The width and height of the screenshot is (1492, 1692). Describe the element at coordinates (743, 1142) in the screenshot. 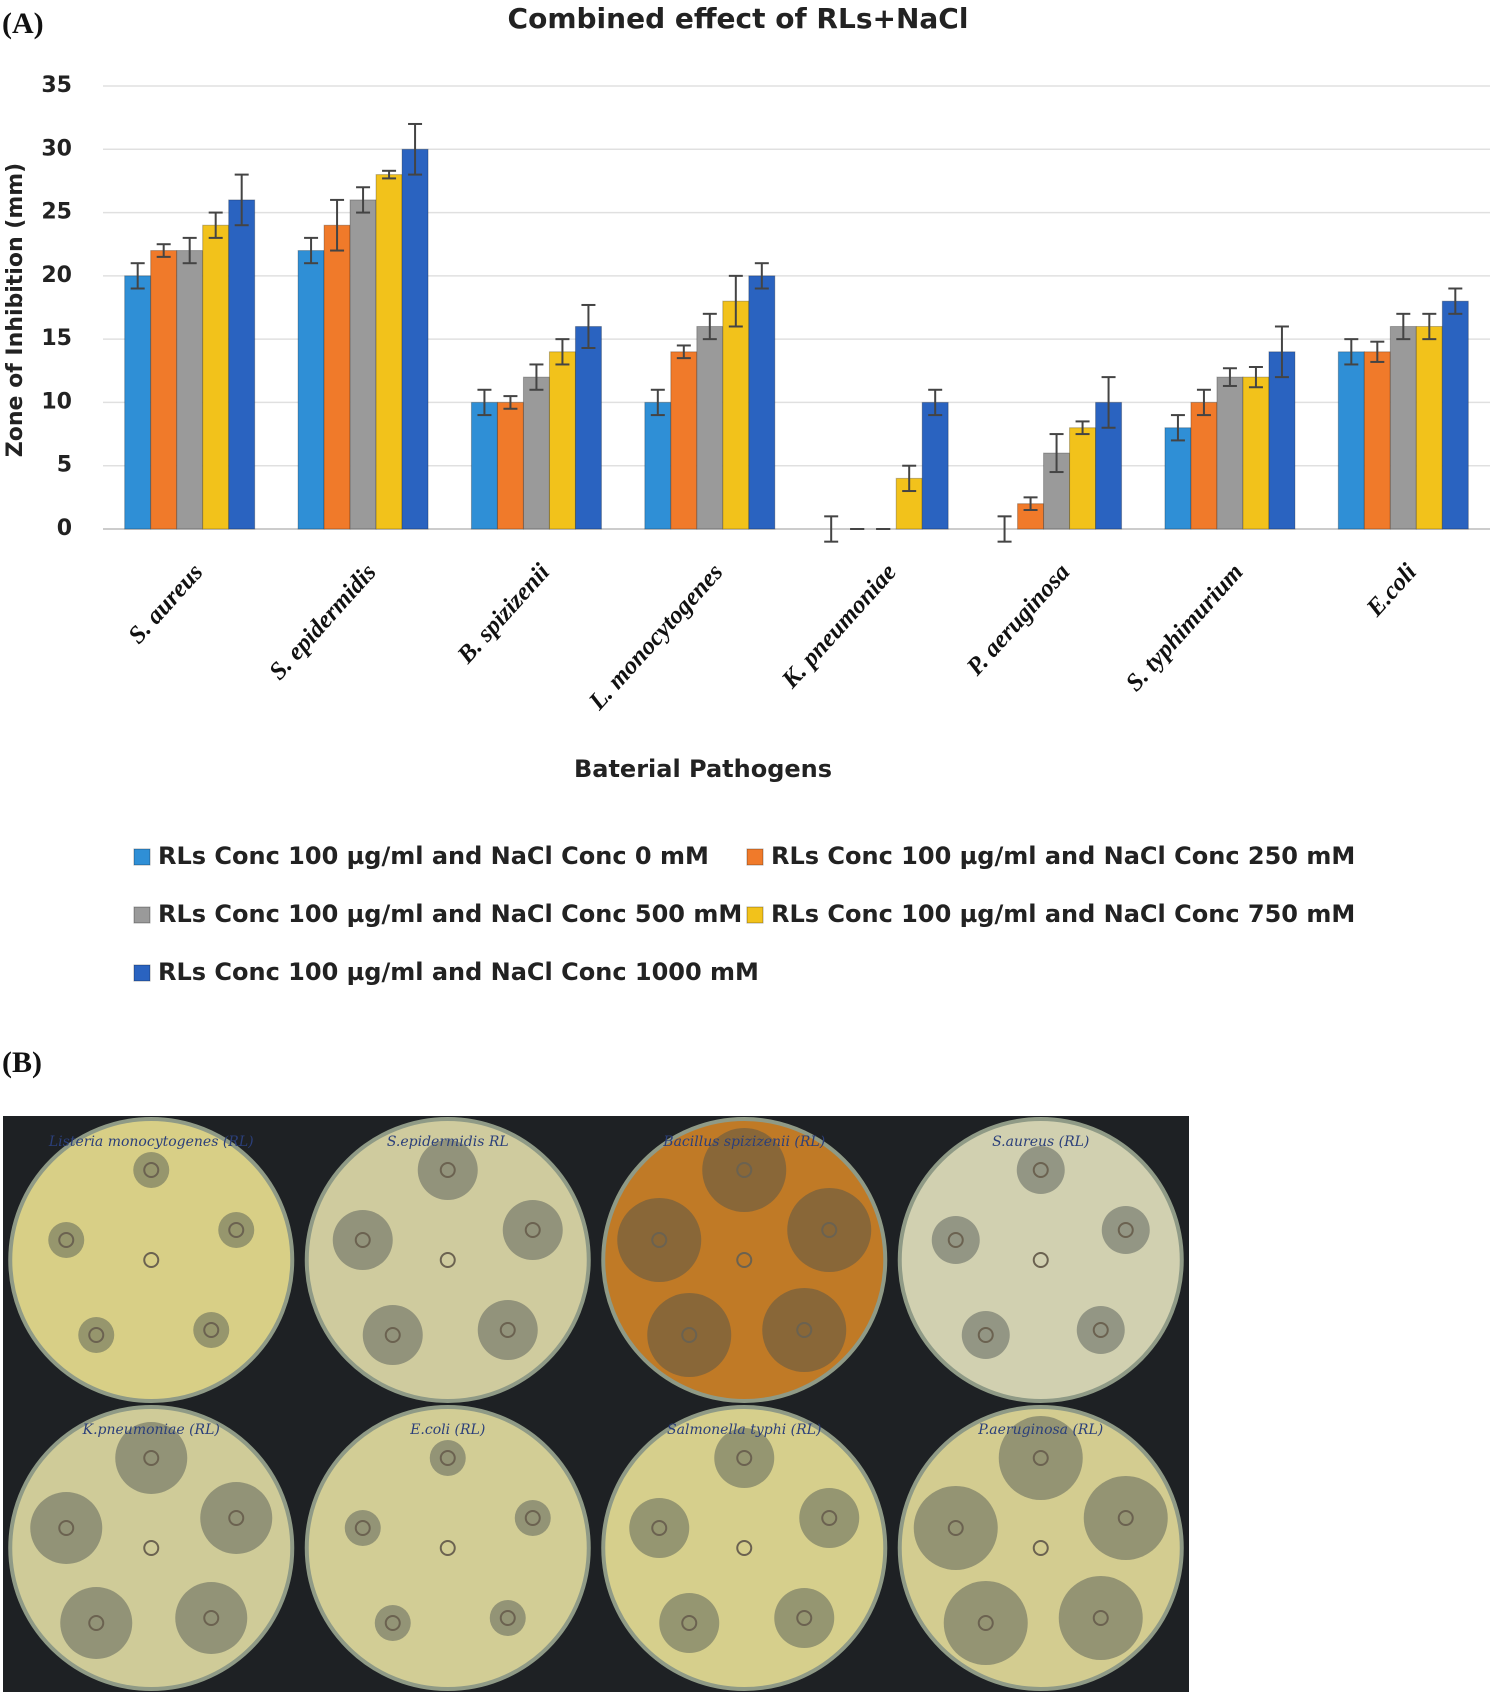

I see `plate-label: Bacillus spizizenii (RL)` at that location.